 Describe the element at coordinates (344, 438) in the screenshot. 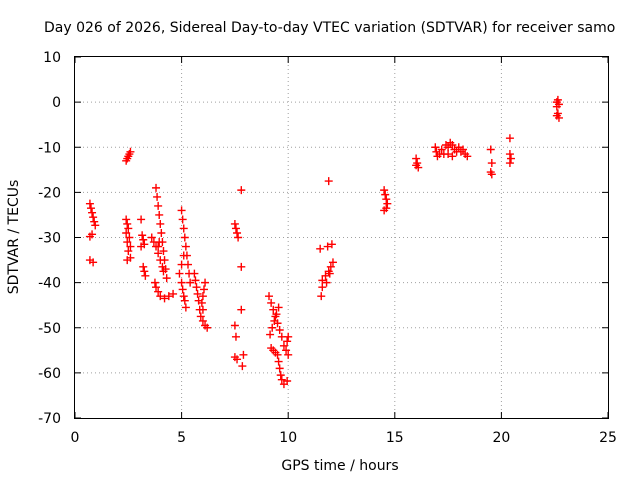

I see `x-tick-labels: 0 5 10 15 20 25` at that location.